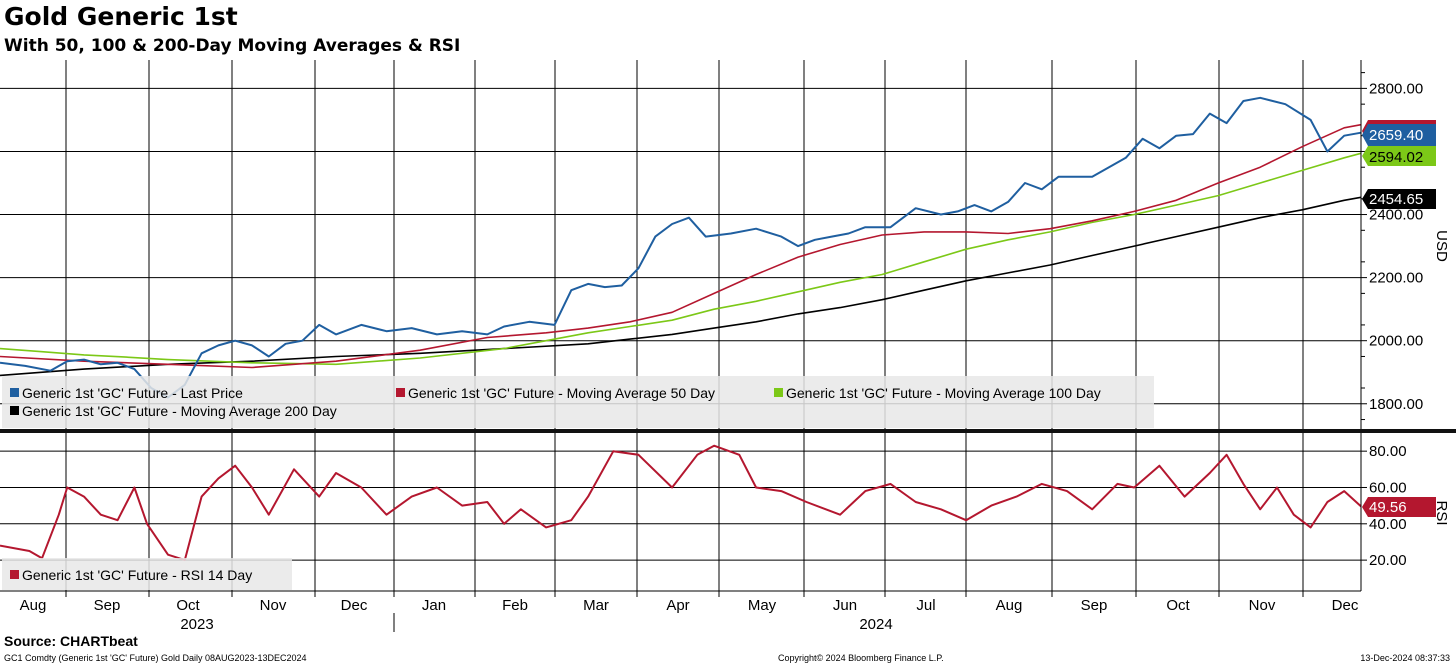 This screenshot has width=1456, height=666. Describe the element at coordinates (1405, 658) in the screenshot. I see `footer-right: 13-Dec-2024 08:37:33` at that location.